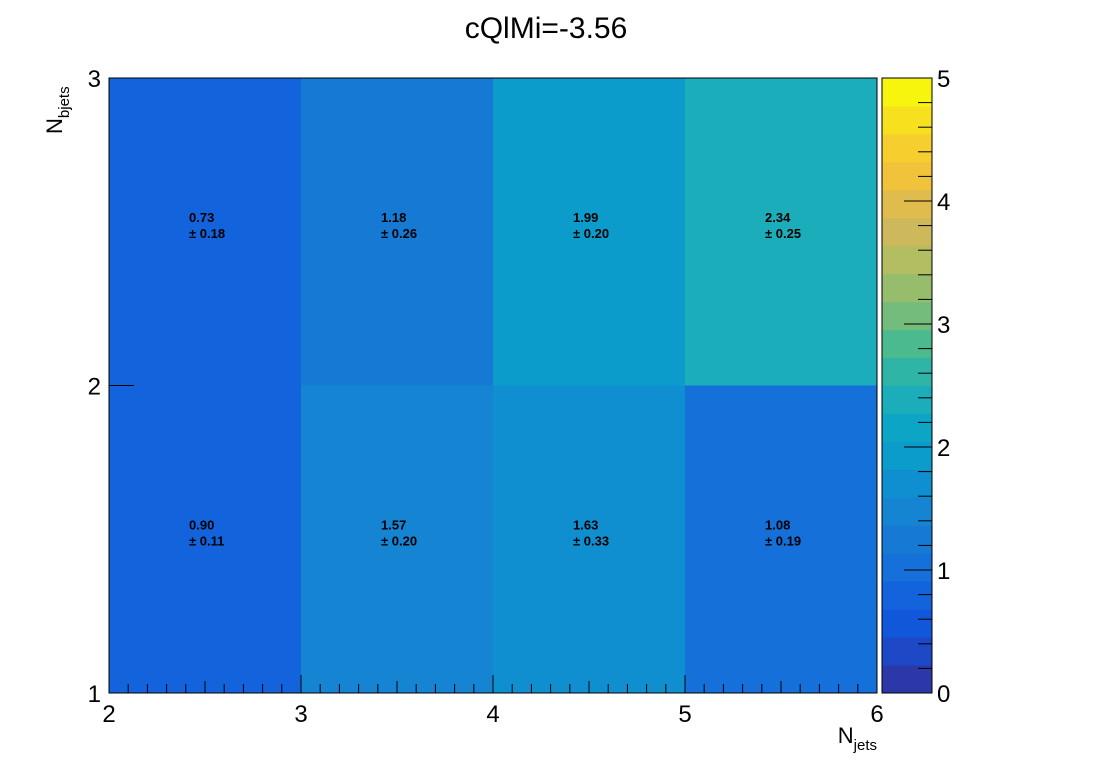  I want to click on cell-error-label: ± 0.26, so click(399, 233).